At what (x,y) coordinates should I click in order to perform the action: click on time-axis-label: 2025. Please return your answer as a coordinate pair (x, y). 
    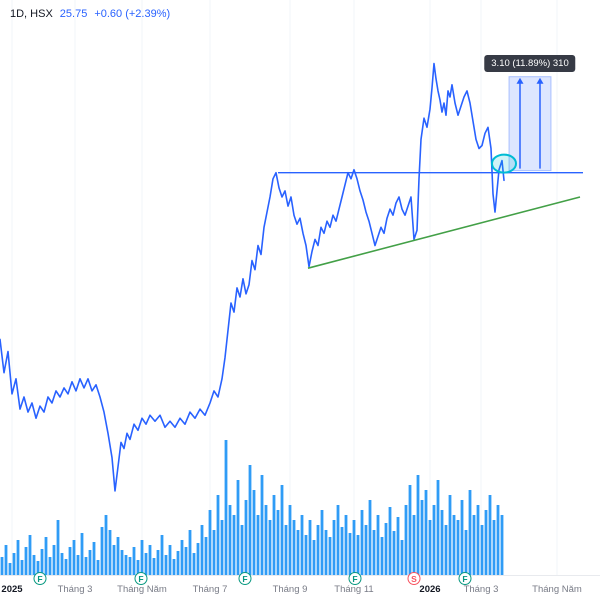
    Looking at the image, I should click on (12, 589).